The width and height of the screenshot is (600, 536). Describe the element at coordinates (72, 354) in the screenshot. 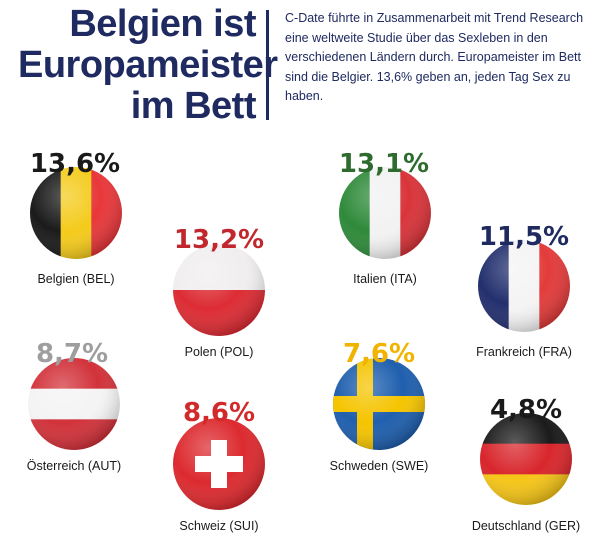

I see `value-label-austria: 8,7%` at that location.